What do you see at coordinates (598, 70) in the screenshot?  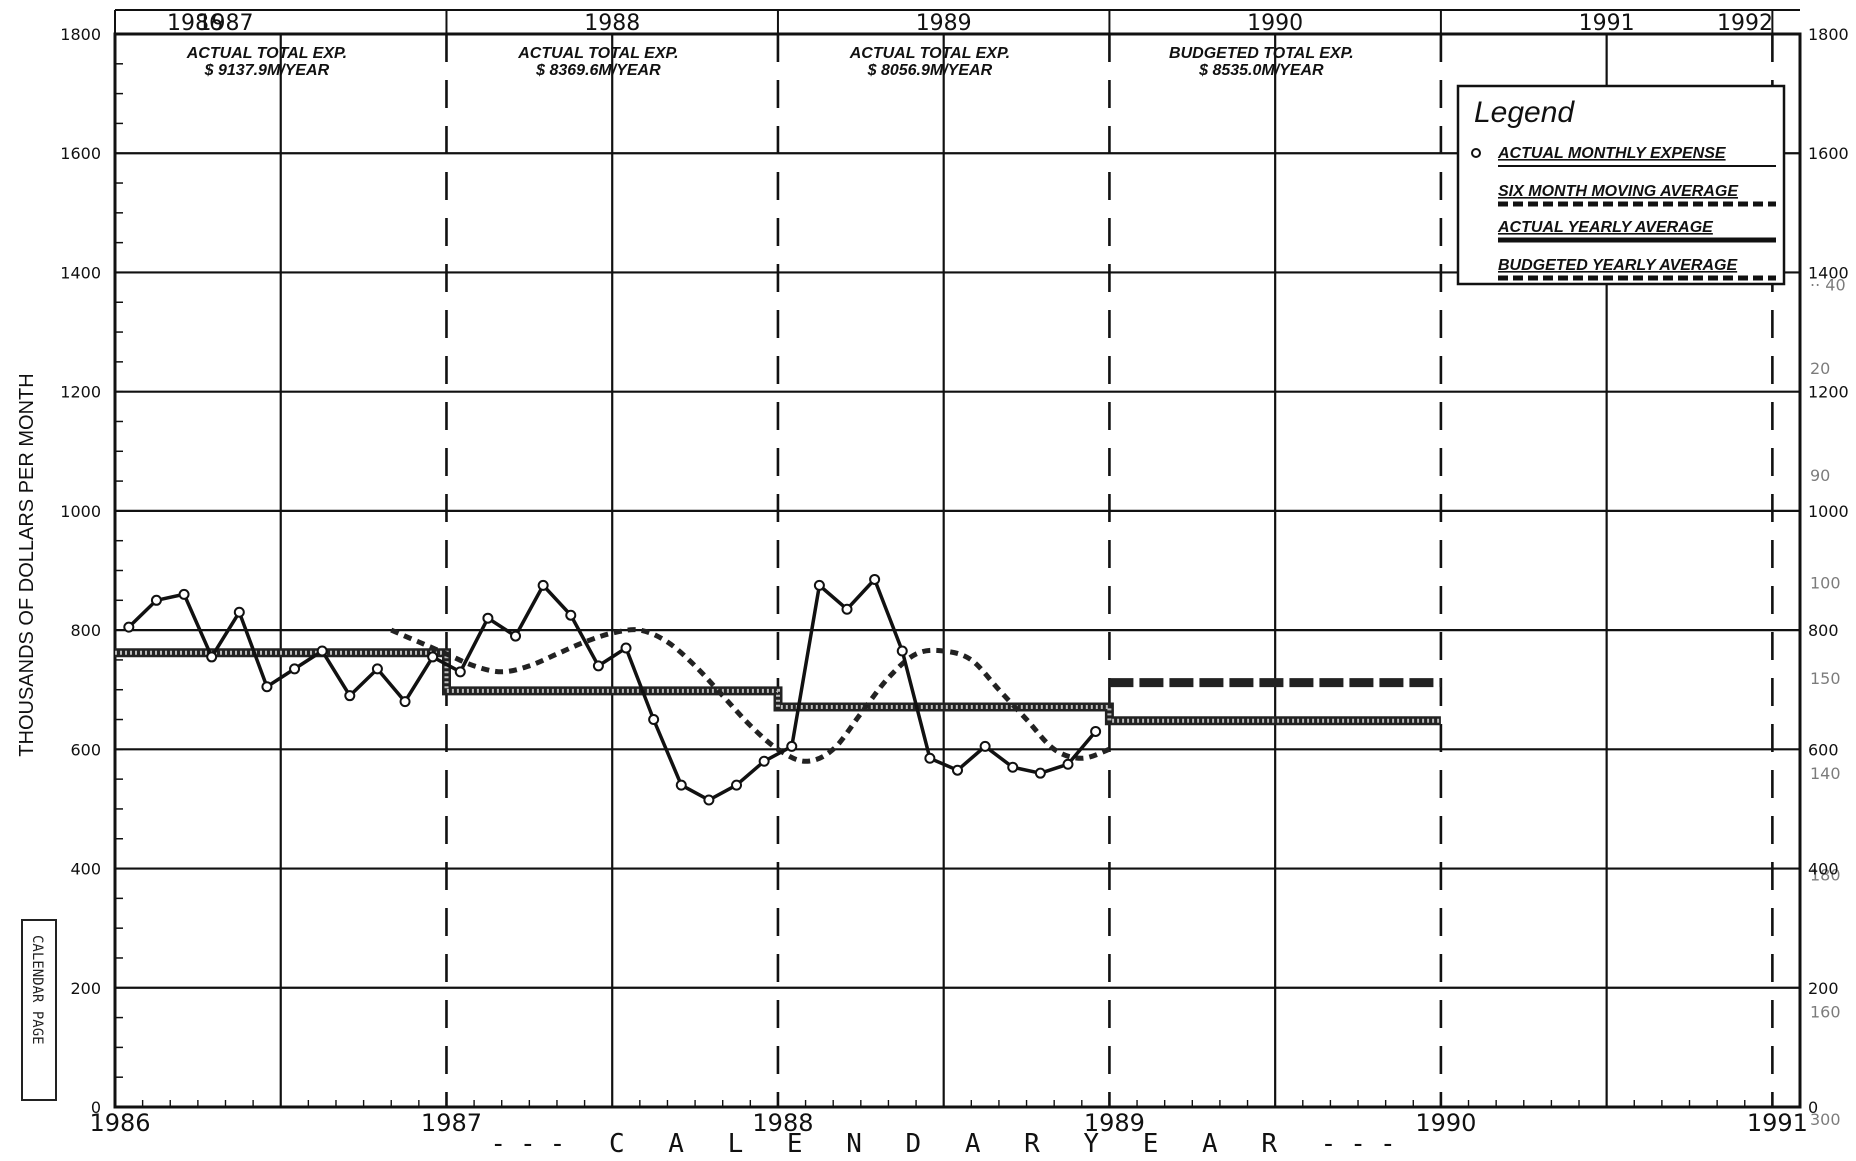 I see `period-annotation-line2: $ 8369.6M/YEAR` at bounding box center [598, 70].